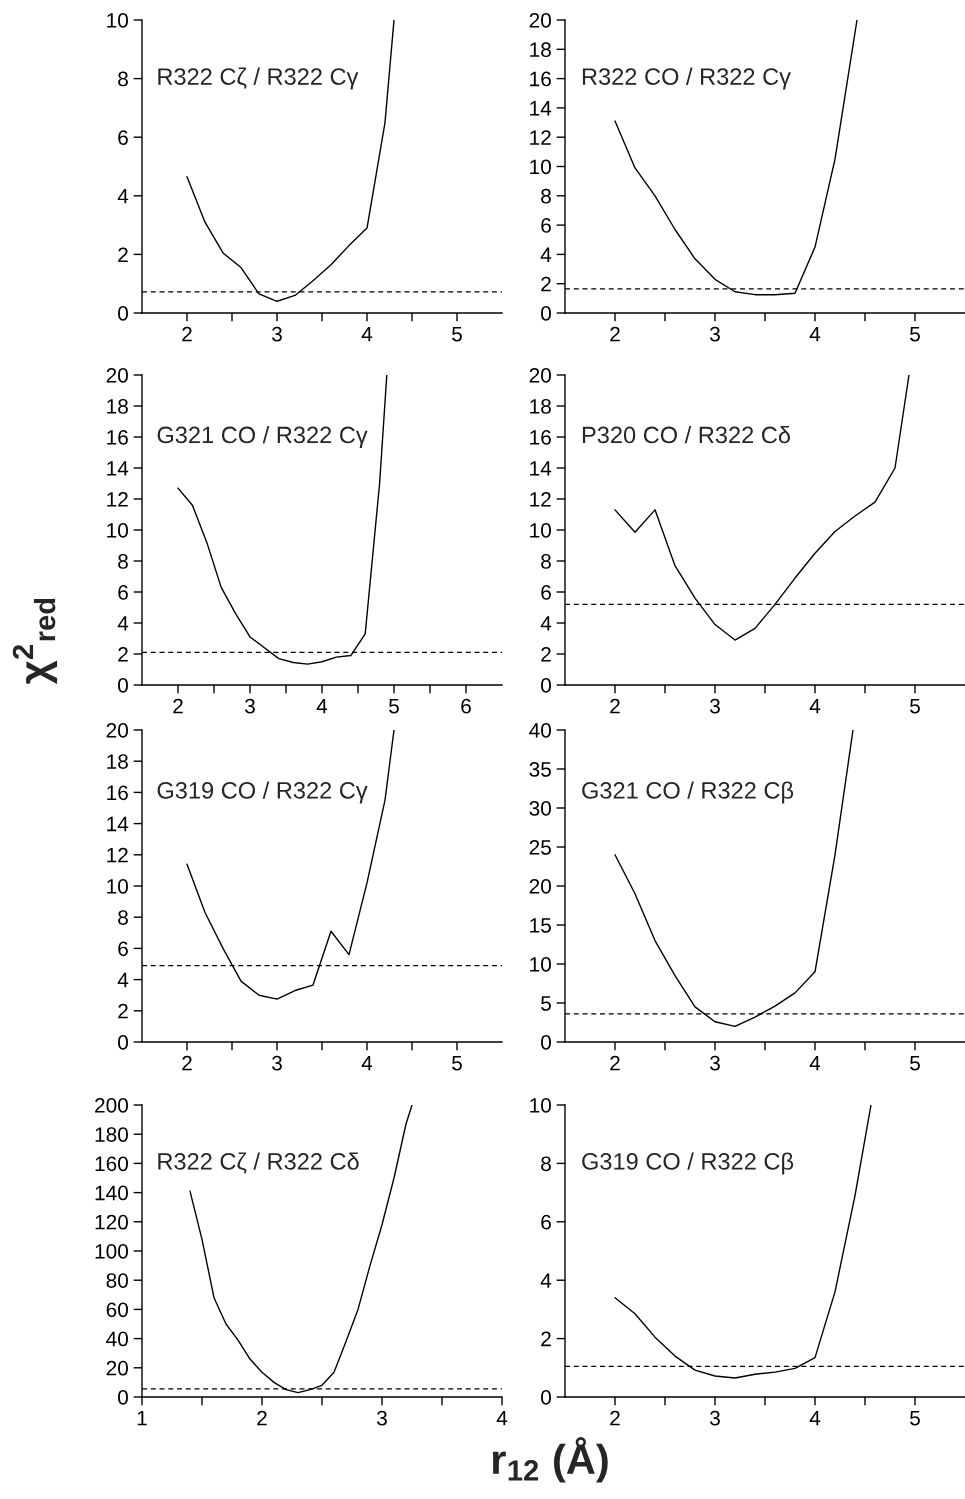 The width and height of the screenshot is (965, 1499). I want to click on y-tick-label: 25, so click(540, 847).